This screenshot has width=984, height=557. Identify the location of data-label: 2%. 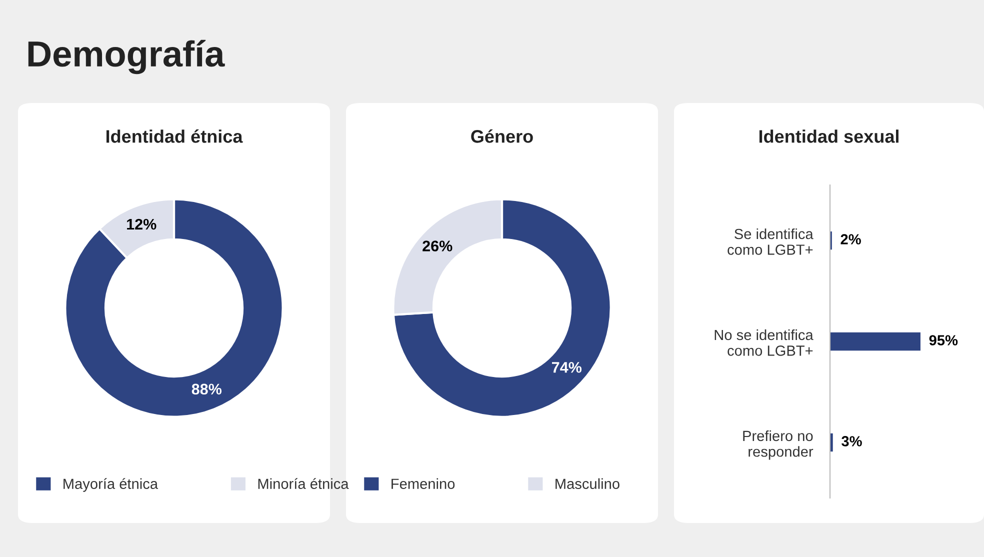
(850, 239).